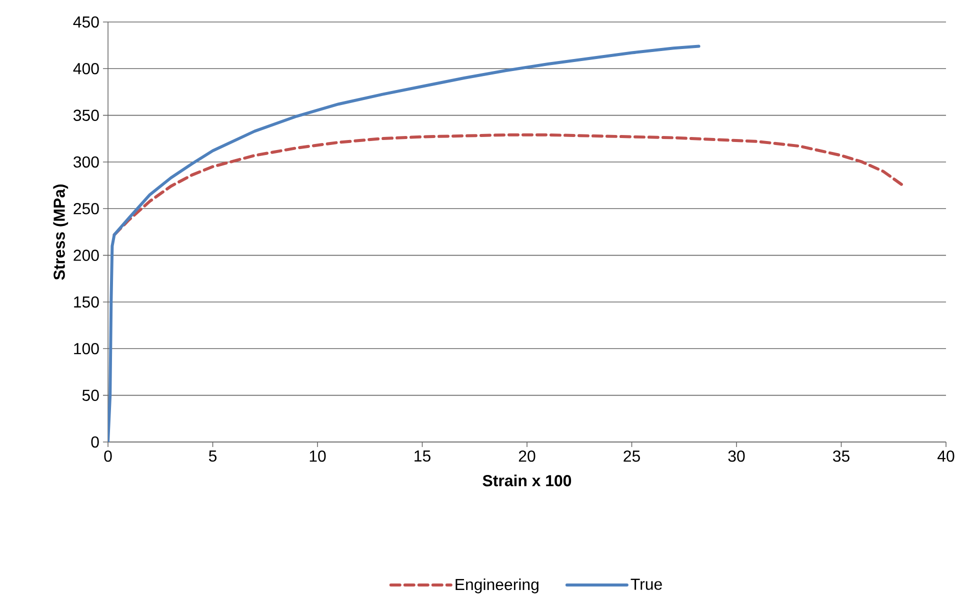 The image size is (964, 604). Describe the element at coordinates (95, 442) in the screenshot. I see `y-tick-label: 0` at that location.